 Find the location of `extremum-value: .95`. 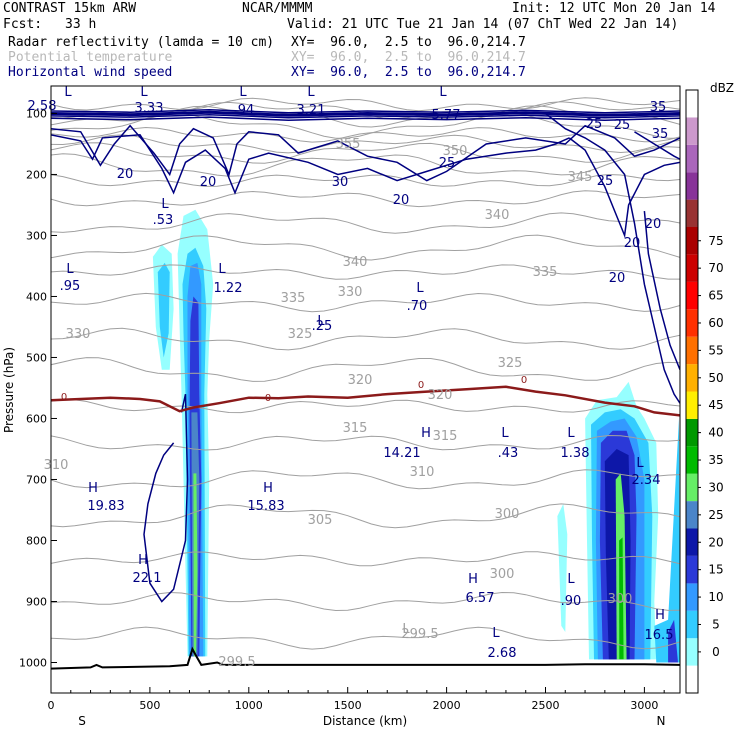

extremum-value: .95 is located at coordinates (70, 286).